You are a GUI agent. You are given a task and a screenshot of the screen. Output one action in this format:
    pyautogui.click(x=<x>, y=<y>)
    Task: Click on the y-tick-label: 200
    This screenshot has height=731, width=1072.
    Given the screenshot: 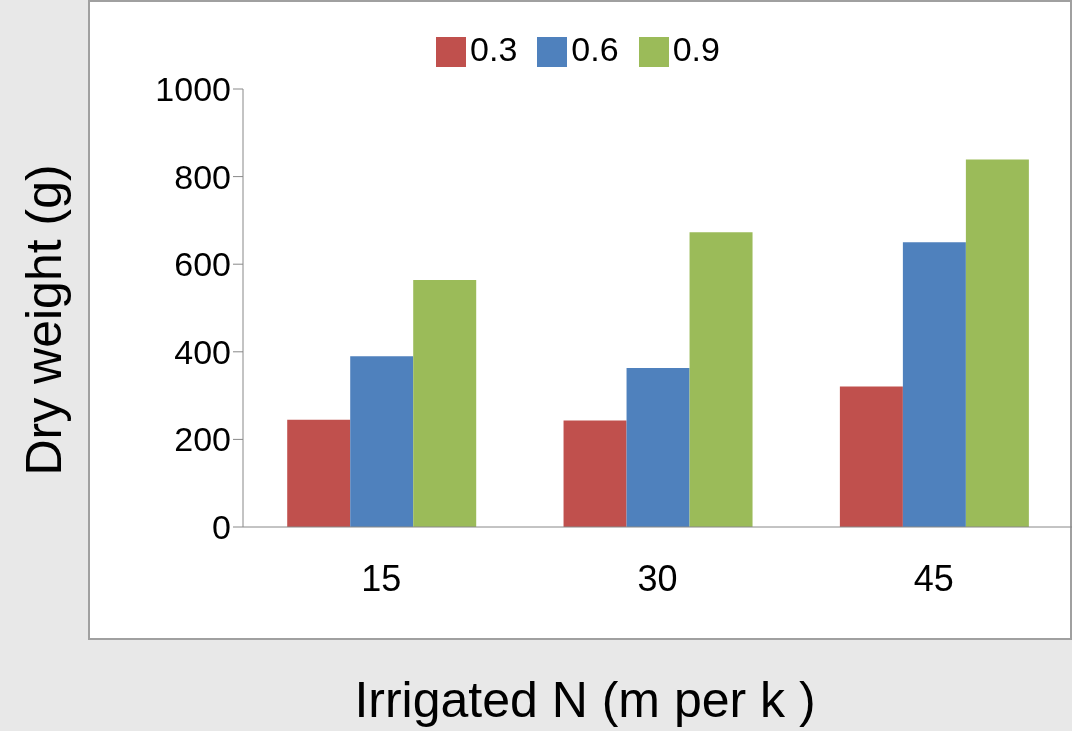 What is the action you would take?
    pyautogui.click(x=202, y=439)
    